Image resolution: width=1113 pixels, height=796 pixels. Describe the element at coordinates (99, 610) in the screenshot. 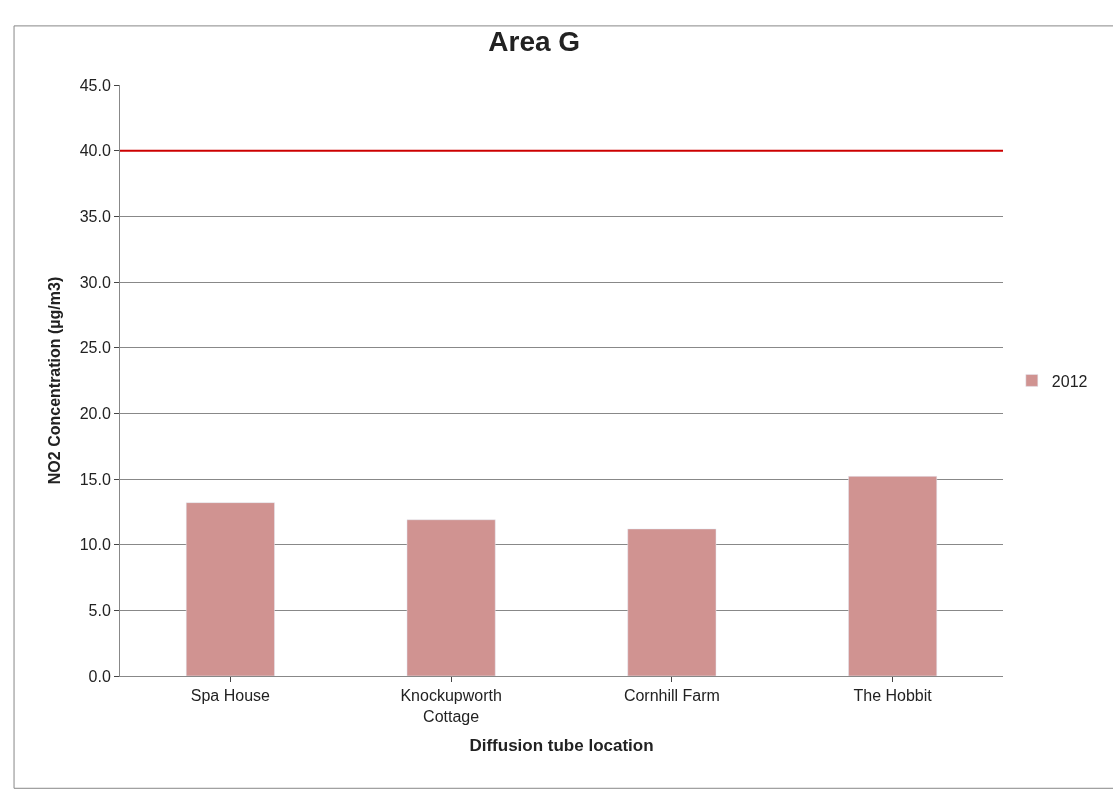

I see `y-tick-label: 5.0` at that location.